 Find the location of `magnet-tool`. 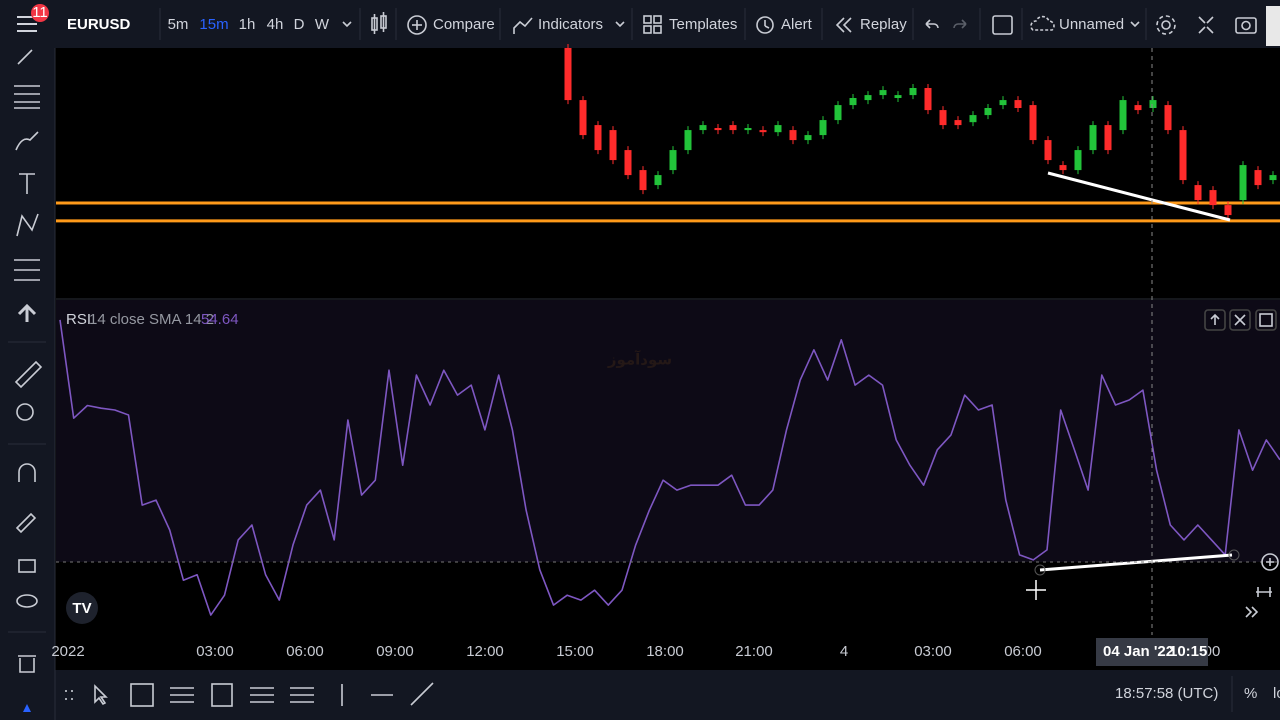

magnet-tool is located at coordinates (27, 472).